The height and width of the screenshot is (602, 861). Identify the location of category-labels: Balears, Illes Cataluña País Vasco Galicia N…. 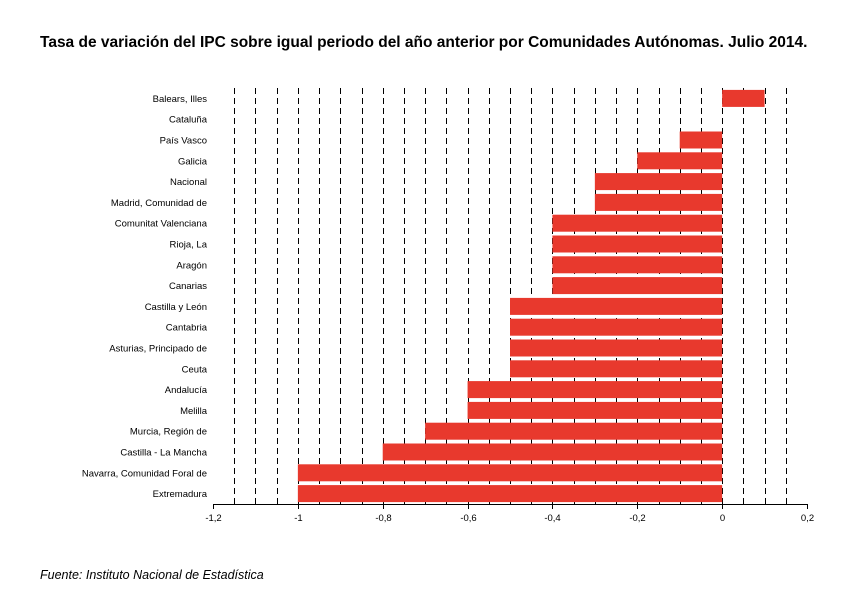
(145, 297).